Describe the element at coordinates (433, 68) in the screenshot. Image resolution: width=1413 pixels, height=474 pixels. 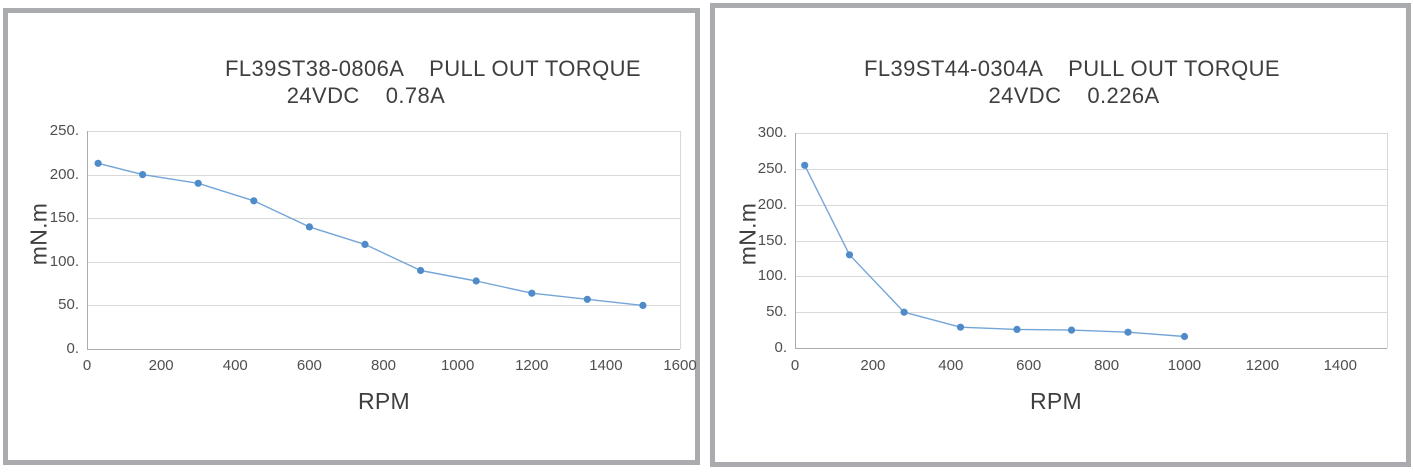
I see `chart-title-line1: FL39ST38-0806A PULL OUT TORQUE` at that location.